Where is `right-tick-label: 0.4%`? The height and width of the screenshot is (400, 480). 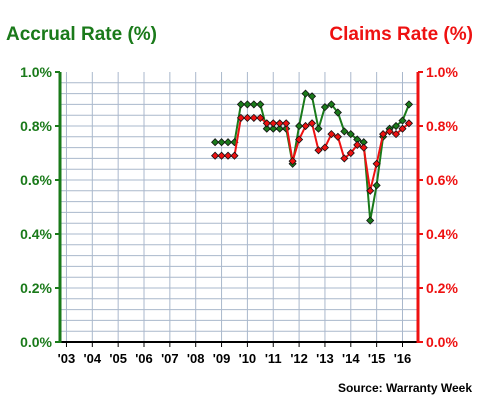 right-tick-label: 0.4% is located at coordinates (442, 234).